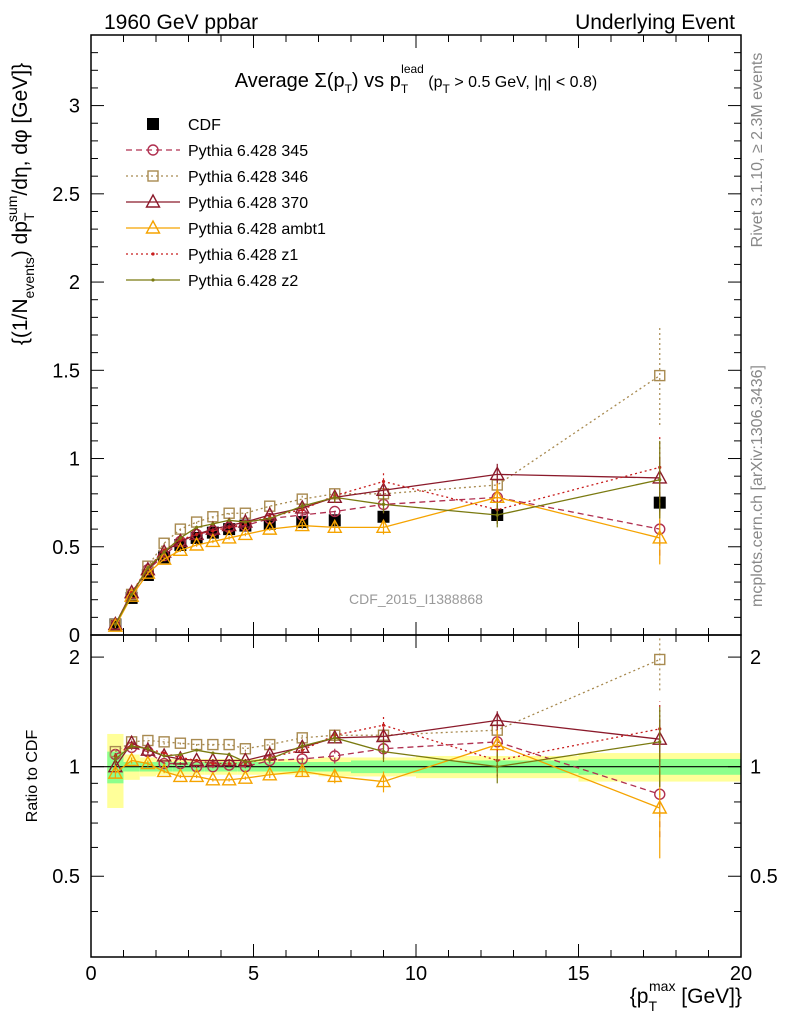 Image resolution: width=786 pixels, height=1024 pixels. What do you see at coordinates (686, 996) in the screenshot?
I see `x-axis-label: {pTmax [GeV]}` at bounding box center [686, 996].